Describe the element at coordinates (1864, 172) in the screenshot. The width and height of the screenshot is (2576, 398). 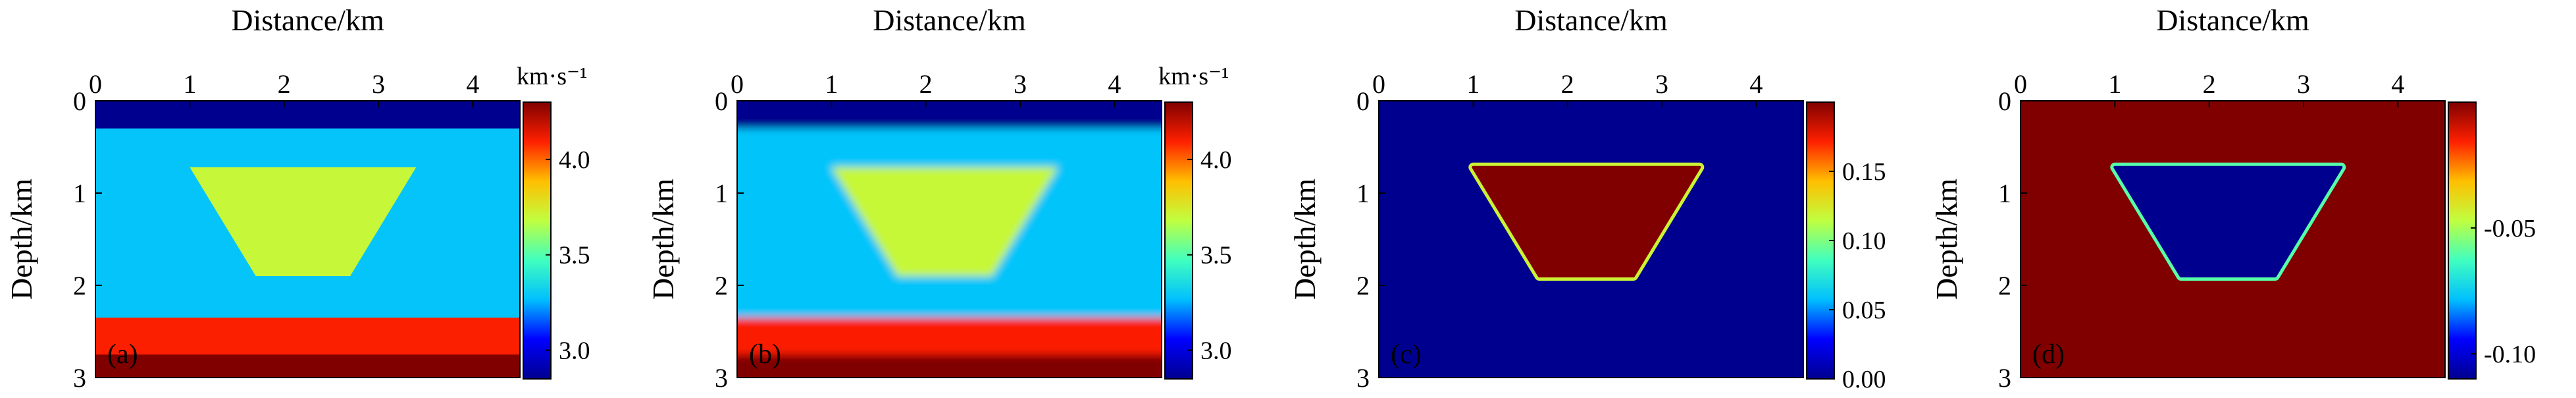
I see `colorbar-tick-label: 0.15` at that location.